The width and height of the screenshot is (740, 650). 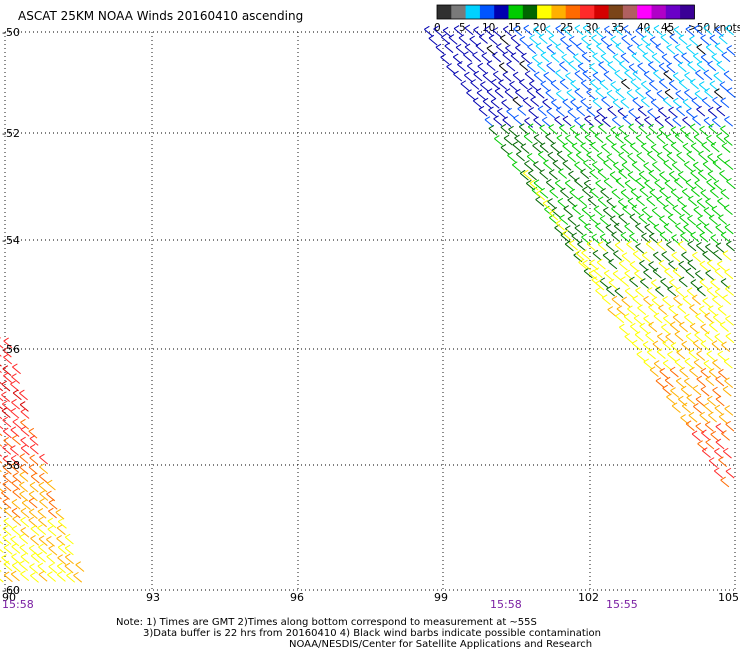 I want to click on time-labels: 15:58 15:58 15:55, so click(x=320, y=604).